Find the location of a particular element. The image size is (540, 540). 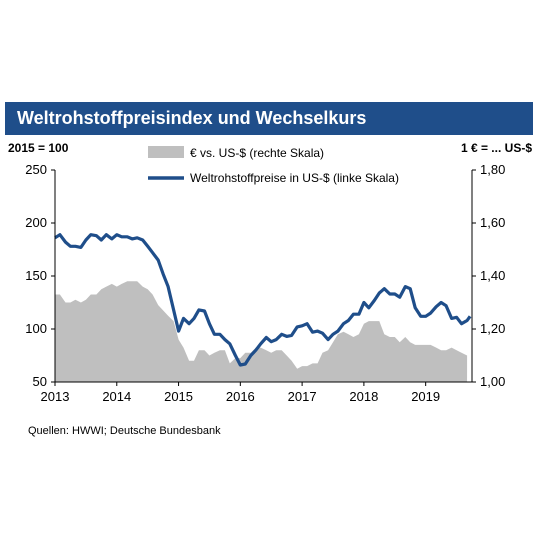

right-tick-label: 1,20 is located at coordinates (492, 328).